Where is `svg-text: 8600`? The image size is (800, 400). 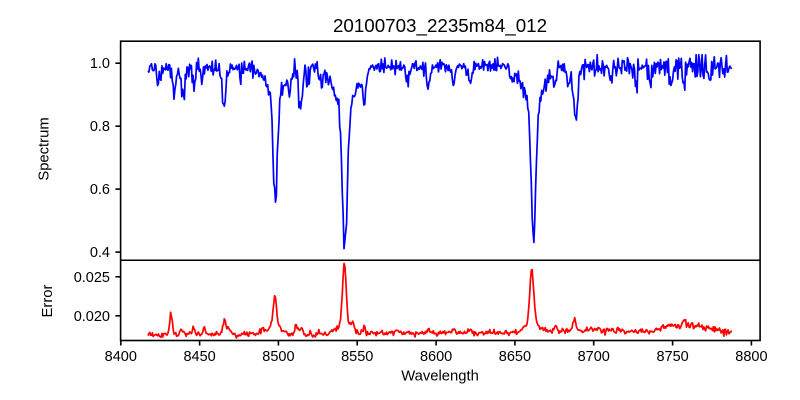
svg-text: 8600 is located at coordinates (436, 357).